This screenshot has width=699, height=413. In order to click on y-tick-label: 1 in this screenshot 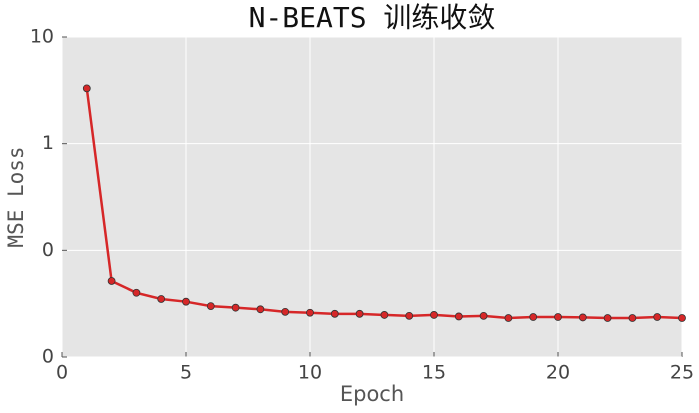, I will do `click(48, 143)`.